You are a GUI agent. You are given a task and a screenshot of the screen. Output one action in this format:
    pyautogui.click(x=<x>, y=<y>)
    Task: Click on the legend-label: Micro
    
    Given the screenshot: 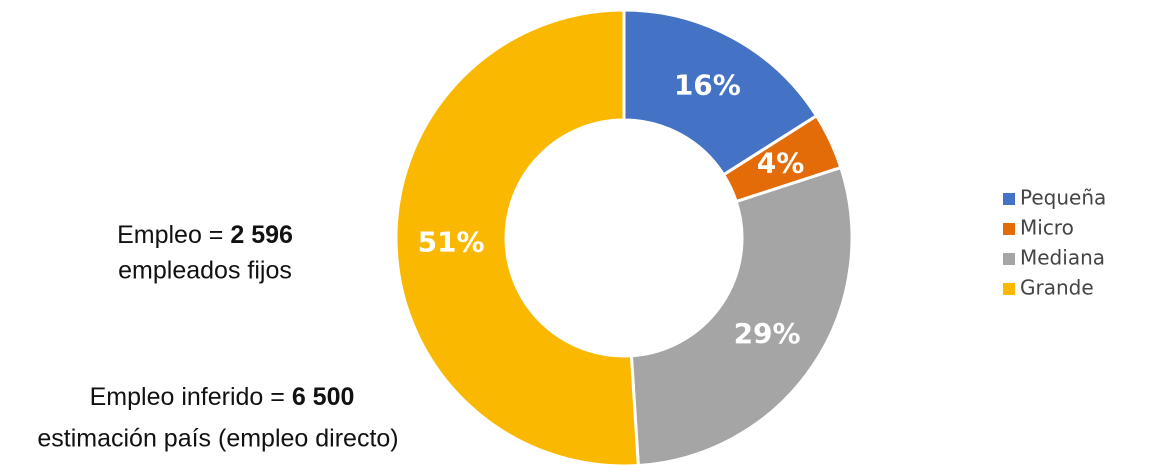 What is the action you would take?
    pyautogui.click(x=1047, y=228)
    